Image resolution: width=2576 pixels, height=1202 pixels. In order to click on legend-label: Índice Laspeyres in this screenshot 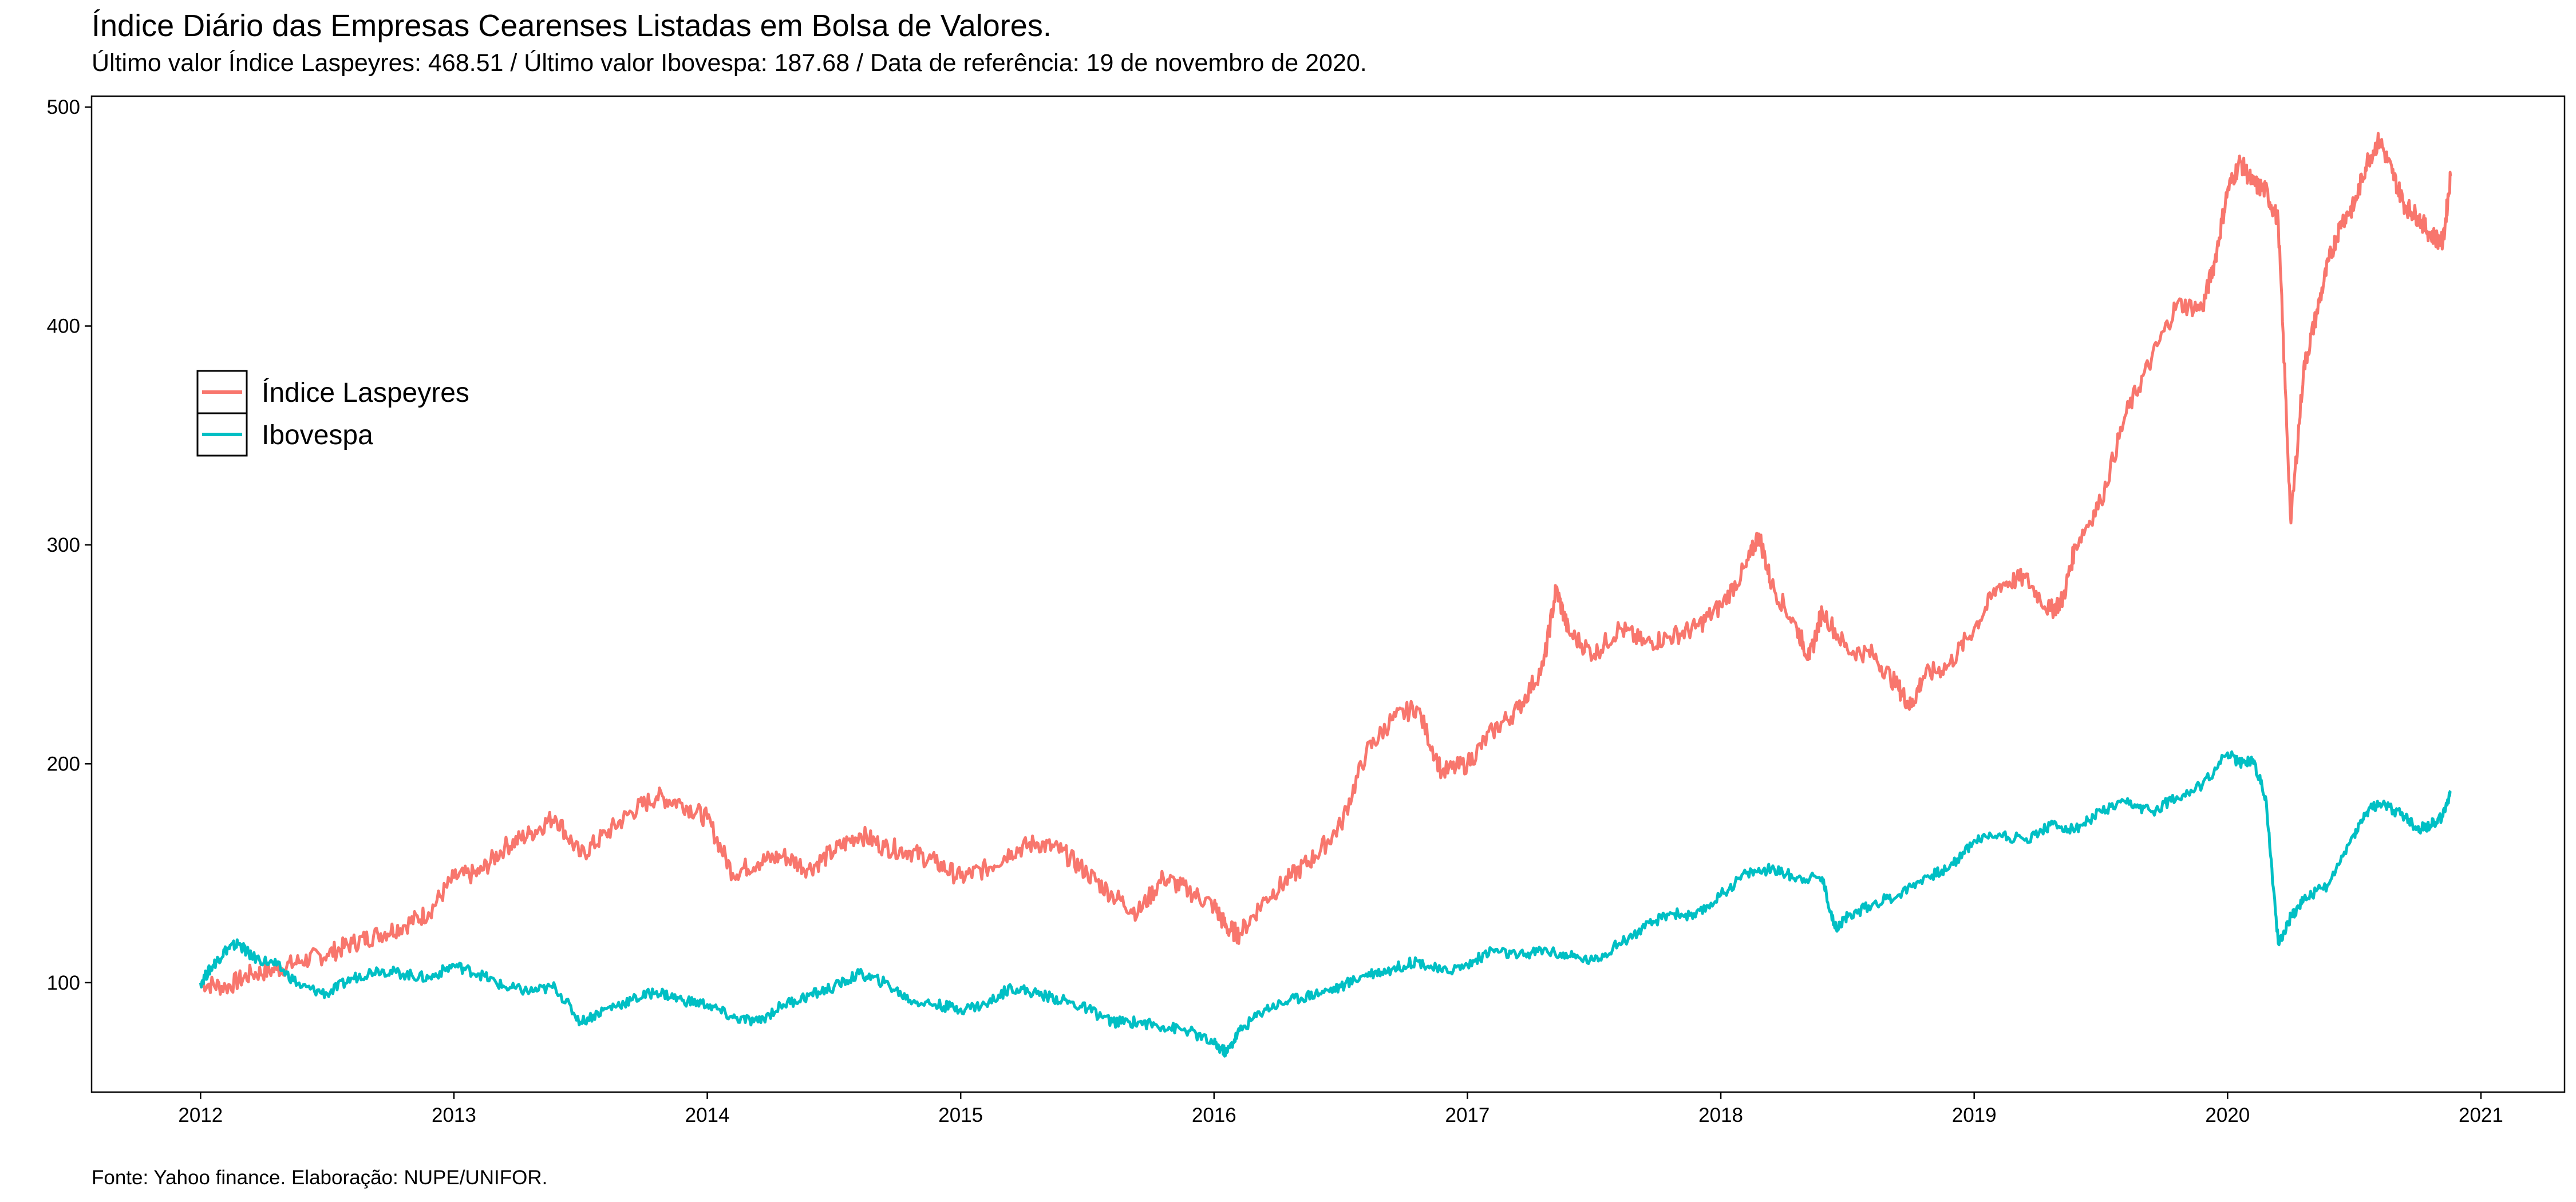, I will do `click(365, 393)`.